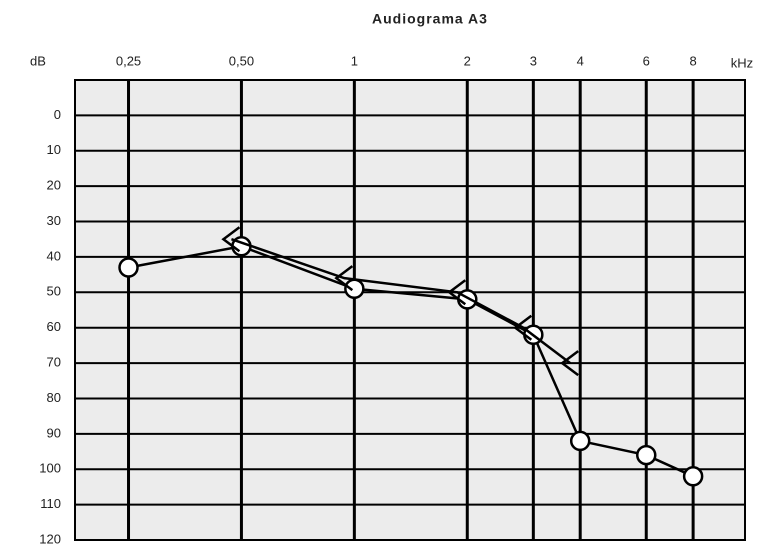 This screenshot has width=765, height=549. What do you see at coordinates (50, 503) in the screenshot?
I see `y-tick-label: 110` at bounding box center [50, 503].